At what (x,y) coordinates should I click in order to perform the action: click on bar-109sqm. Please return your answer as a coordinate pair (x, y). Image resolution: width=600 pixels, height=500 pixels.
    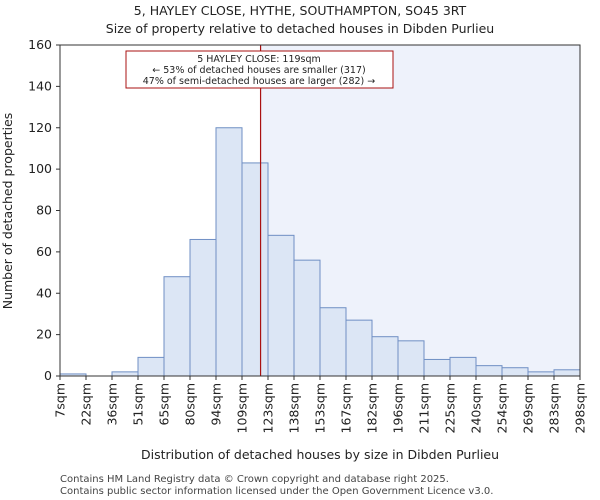
    Looking at the image, I should click on (255, 269).